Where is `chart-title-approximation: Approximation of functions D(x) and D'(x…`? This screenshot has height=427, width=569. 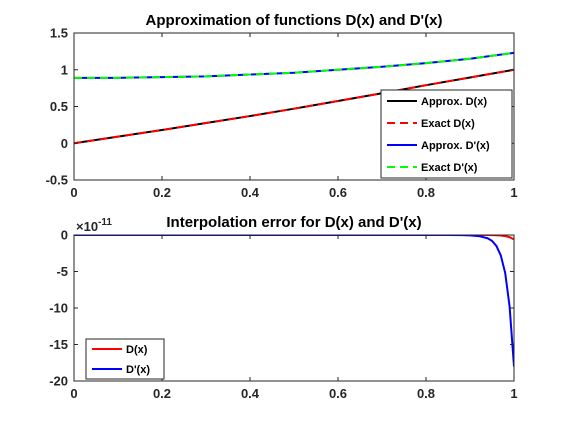
chart-title-approximation: Approximation of functions D(x) and D'(x… is located at coordinates (294, 20).